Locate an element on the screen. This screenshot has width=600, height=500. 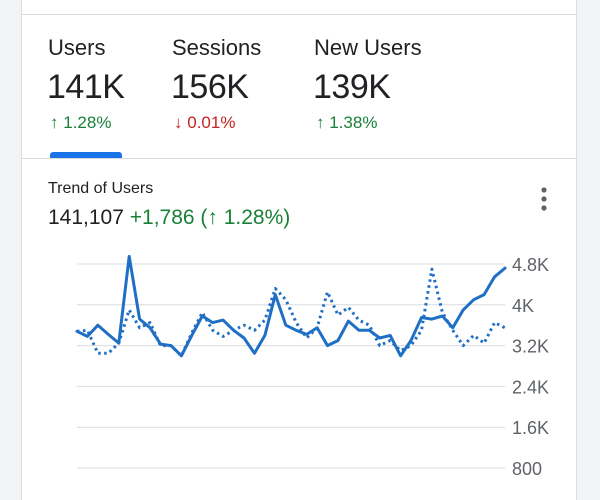
y-tick-label: 4.8K is located at coordinates (530, 265).